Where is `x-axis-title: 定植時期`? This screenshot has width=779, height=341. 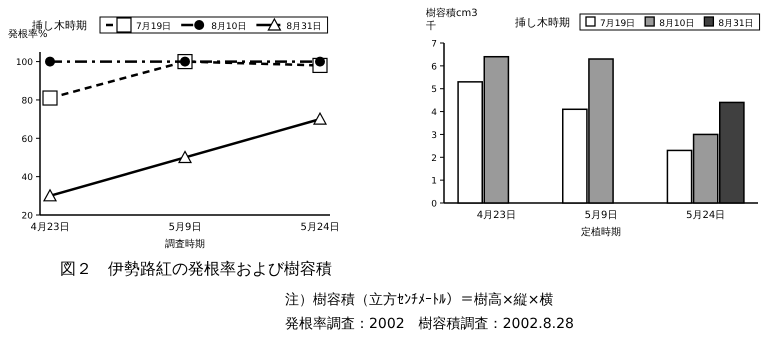
x-axis-title: 定植時期 is located at coordinates (601, 232).